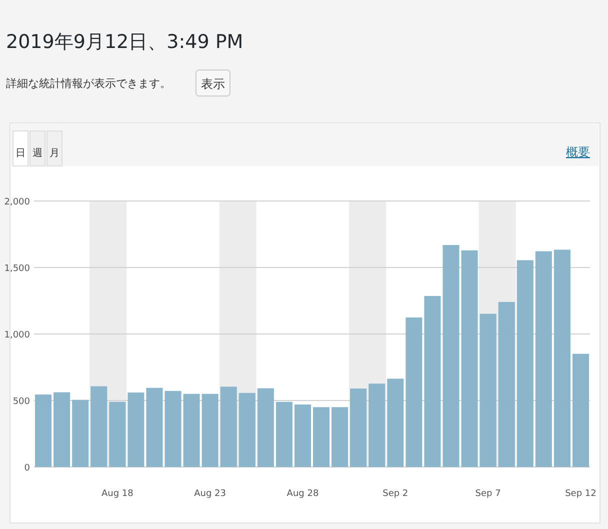 Image resolution: width=608 pixels, height=529 pixels. I want to click on x-tick-label: Sep 7, so click(488, 494).